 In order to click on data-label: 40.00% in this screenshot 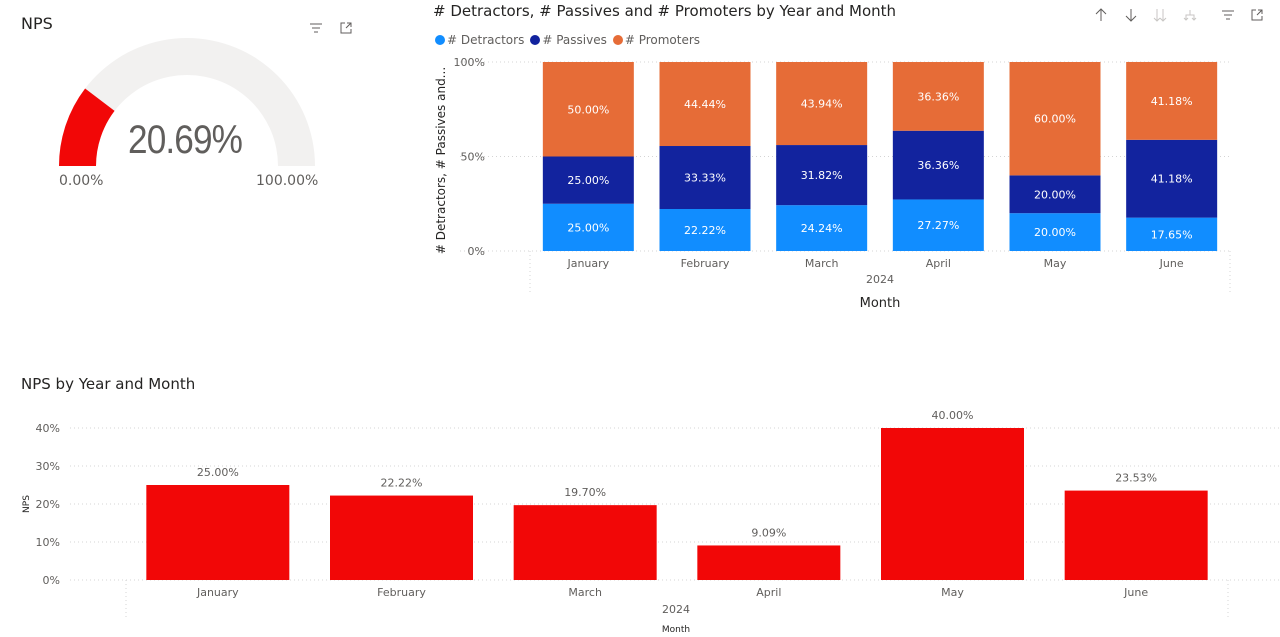, I will do `click(953, 415)`.